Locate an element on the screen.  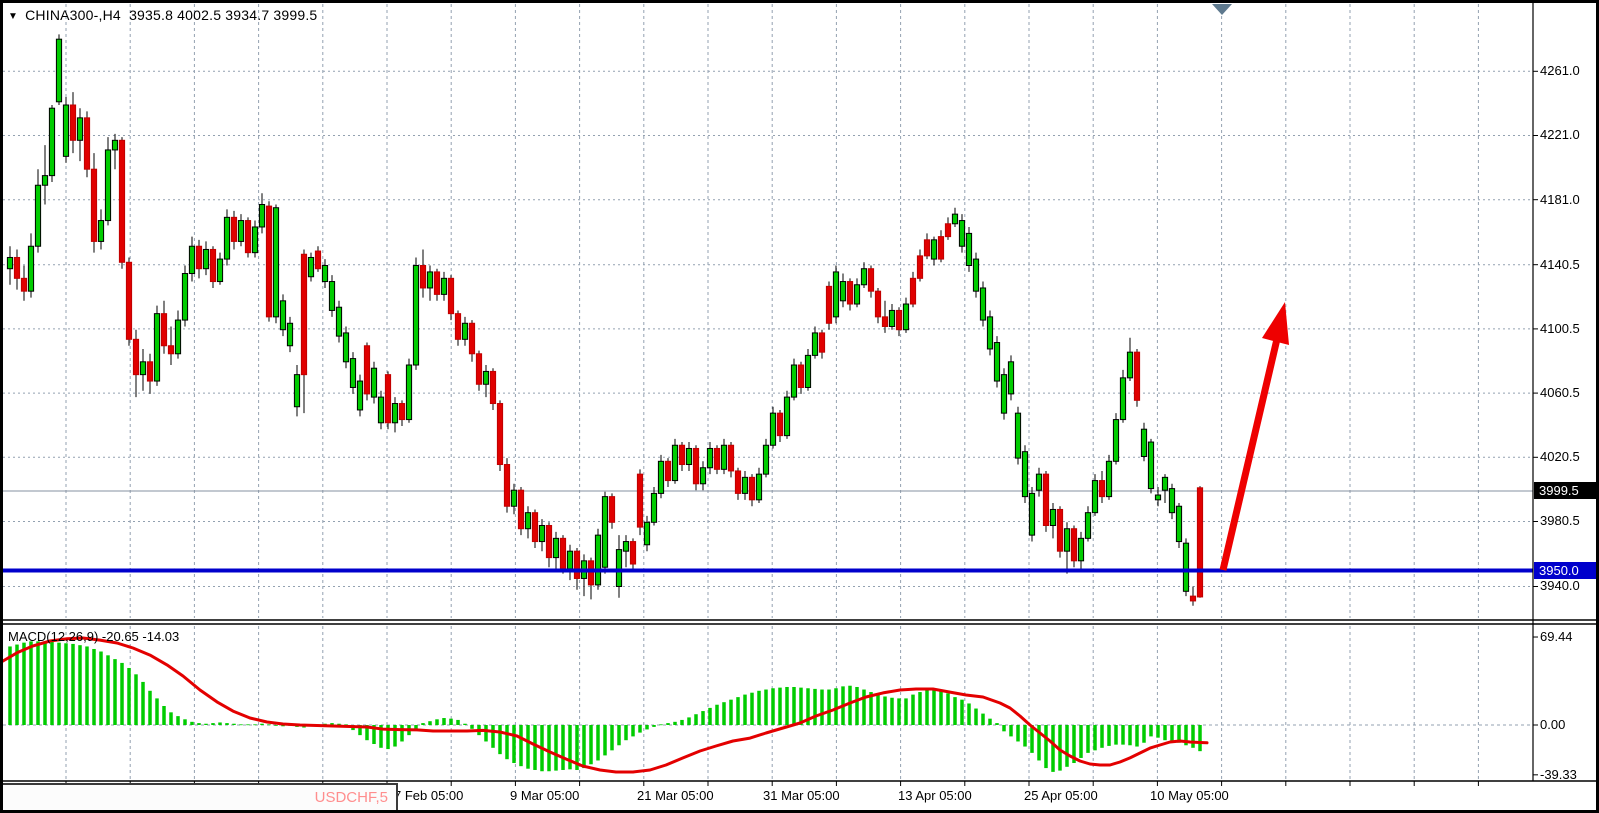
price-level-badge: 3950.0 is located at coordinates (1566, 570).